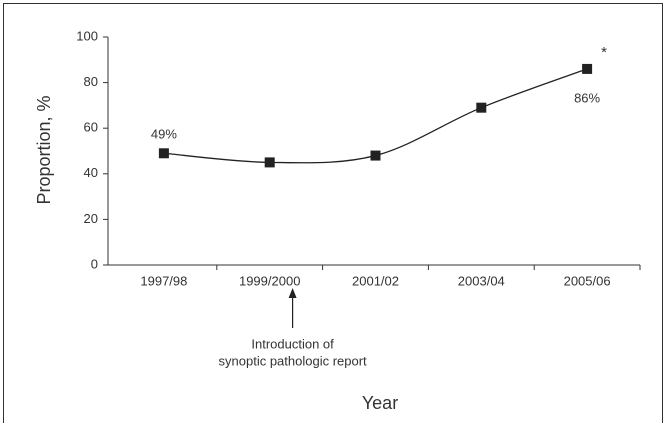 Image resolution: width=669 pixels, height=423 pixels. Describe the element at coordinates (375, 116) in the screenshot. I see `line` at that location.